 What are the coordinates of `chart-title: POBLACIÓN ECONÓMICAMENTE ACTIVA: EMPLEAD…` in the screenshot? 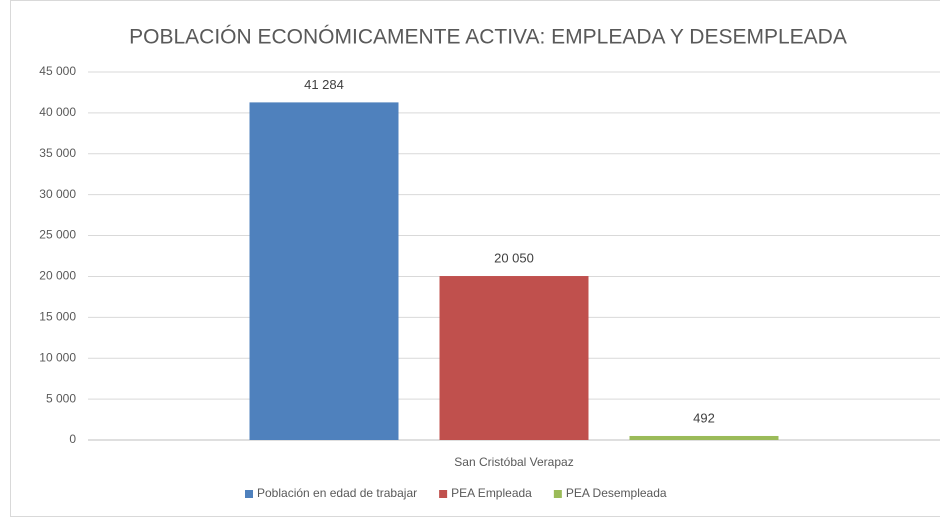 It's located at (488, 37).